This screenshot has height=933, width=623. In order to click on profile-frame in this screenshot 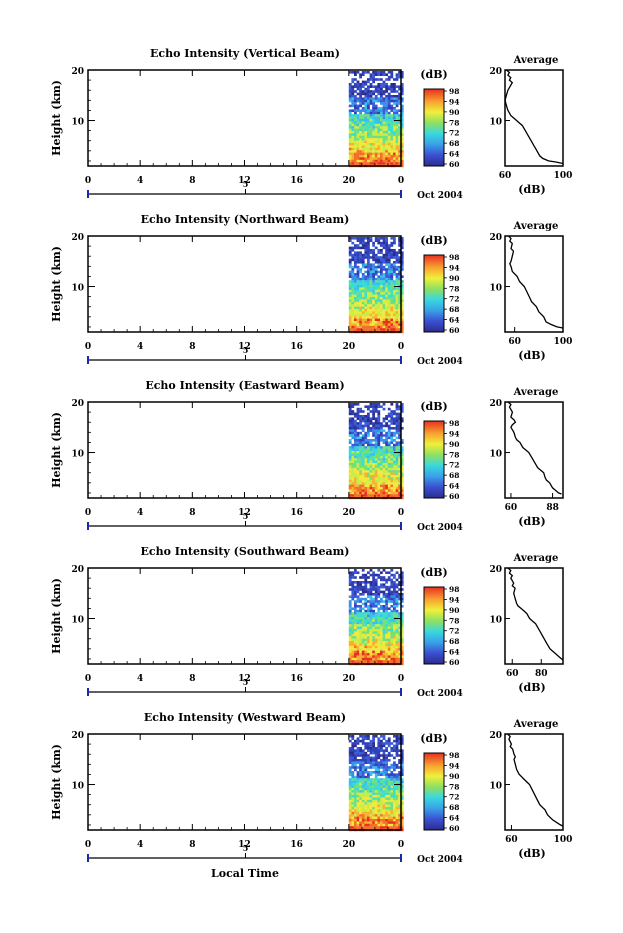, I will do `click(534, 284)`.